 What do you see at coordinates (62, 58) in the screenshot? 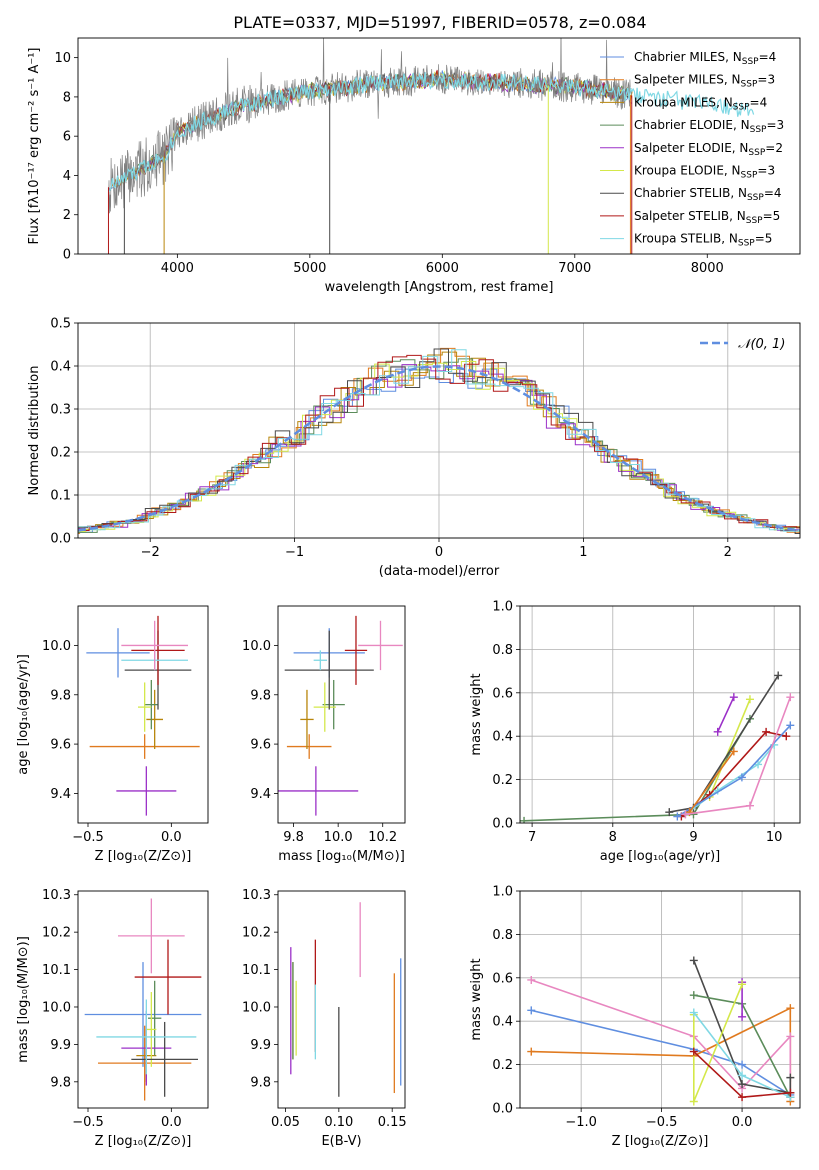
I see `y-tick-label: 10` at bounding box center [62, 58].